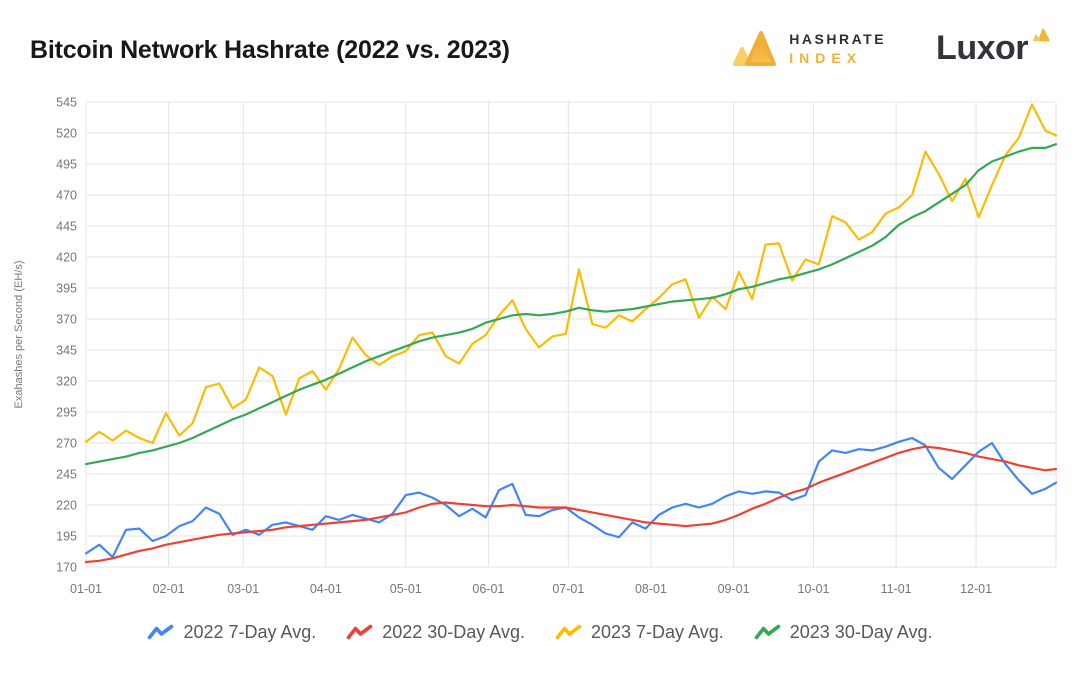 The width and height of the screenshot is (1080, 678). What do you see at coordinates (66, 227) in the screenshot?
I see `y-tick-label: 445` at bounding box center [66, 227].